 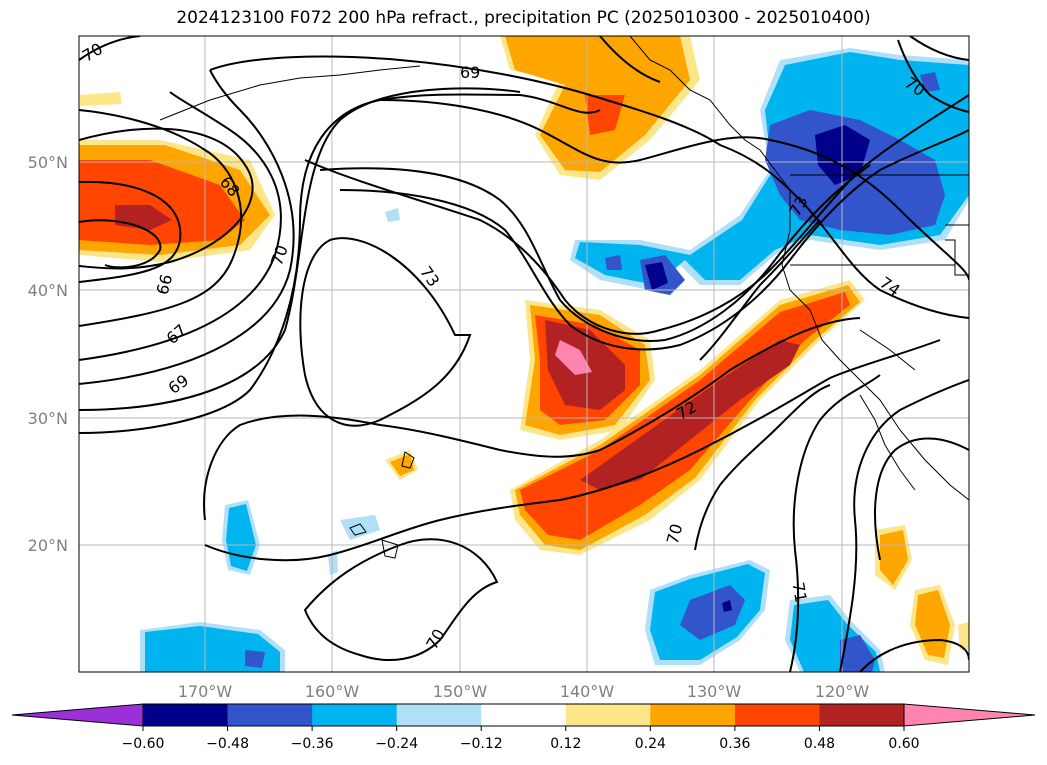 What do you see at coordinates (205, 691) in the screenshot?
I see `lon-label: 170°W` at bounding box center [205, 691].